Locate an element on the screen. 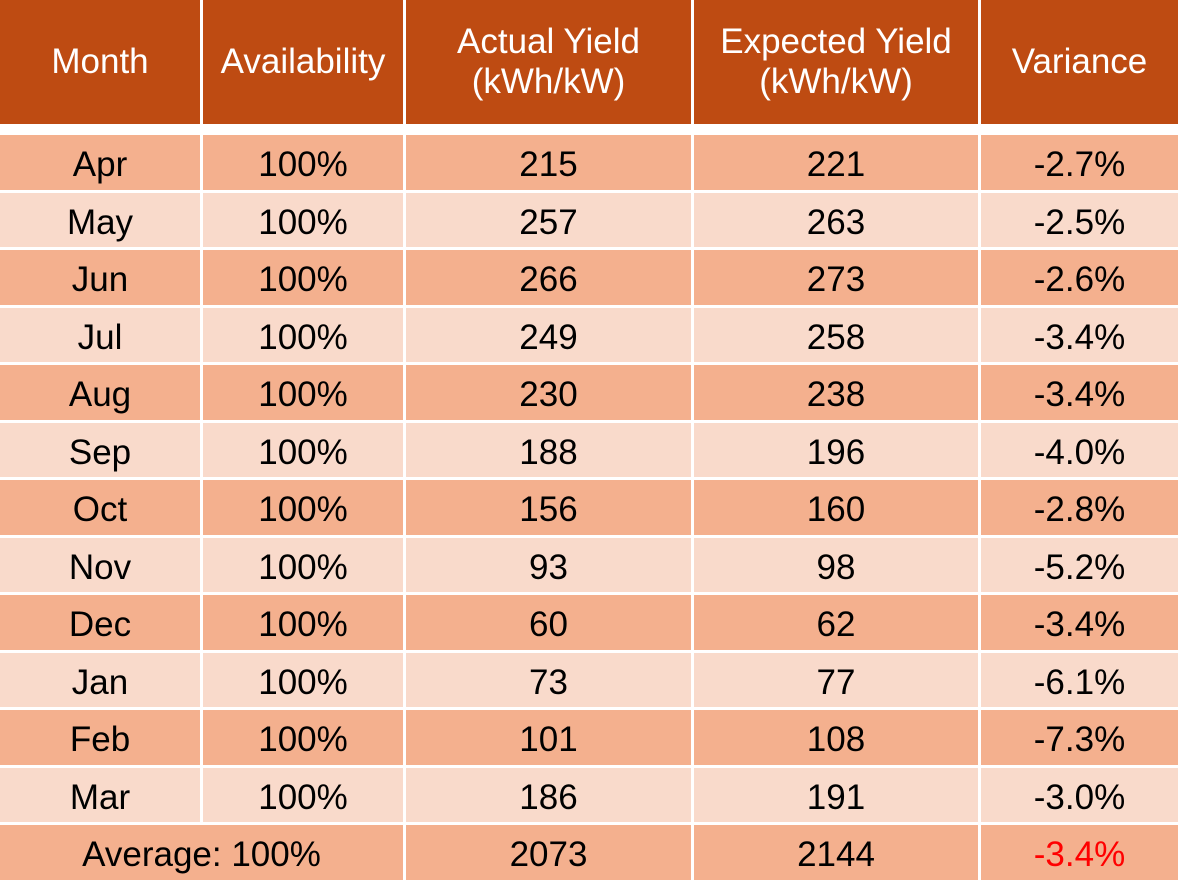 The width and height of the screenshot is (1178, 888). table-cell: Aug is located at coordinates (100, 392).